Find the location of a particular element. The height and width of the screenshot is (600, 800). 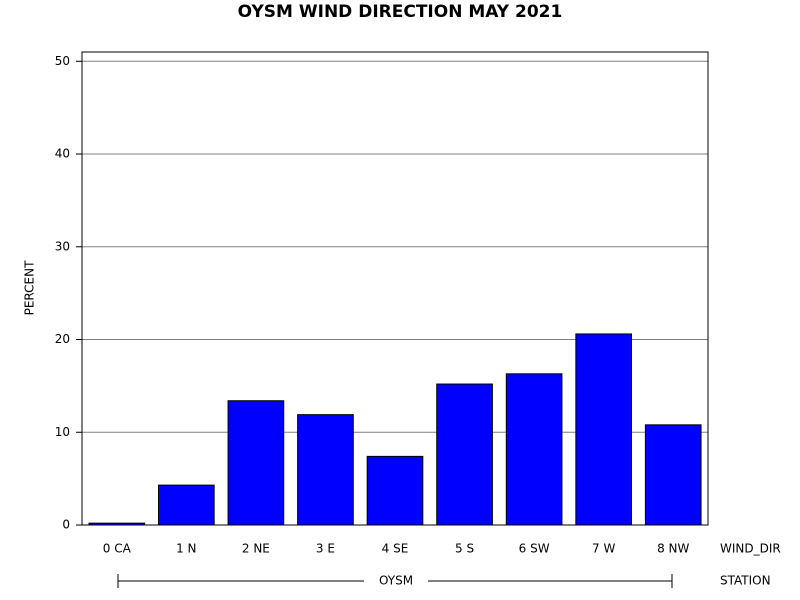

chart-title: OYSM WIND DIRECTION MAY 2021 is located at coordinates (400, 12).